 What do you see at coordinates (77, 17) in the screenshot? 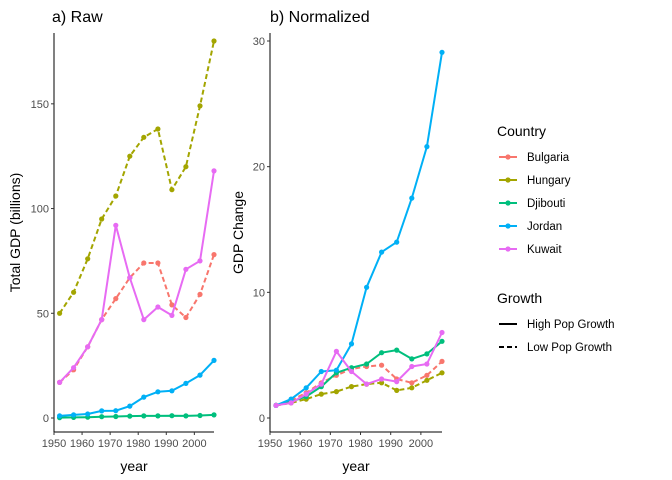
I see `panel-title: a) Raw` at bounding box center [77, 17].